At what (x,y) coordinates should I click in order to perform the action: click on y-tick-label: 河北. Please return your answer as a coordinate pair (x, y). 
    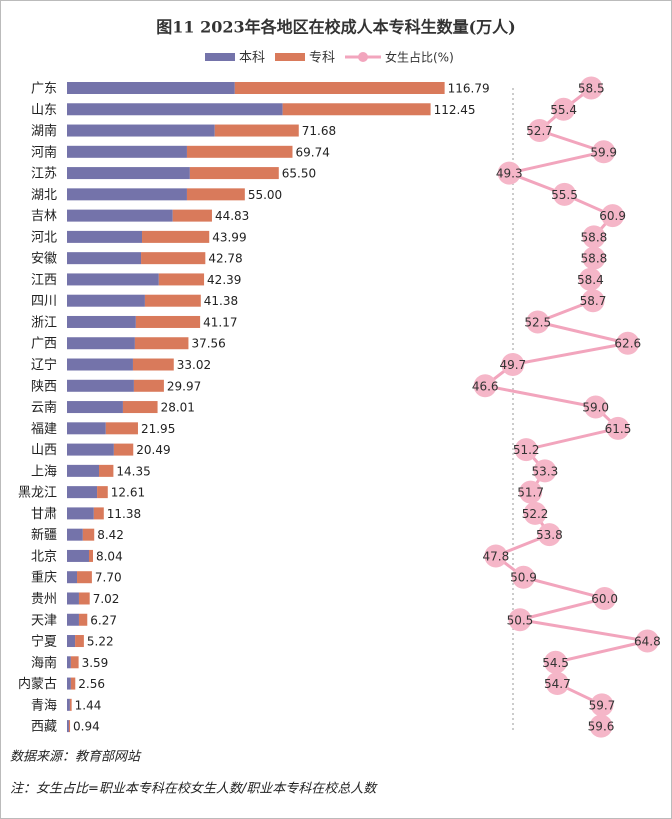
    Looking at the image, I should click on (44, 237).